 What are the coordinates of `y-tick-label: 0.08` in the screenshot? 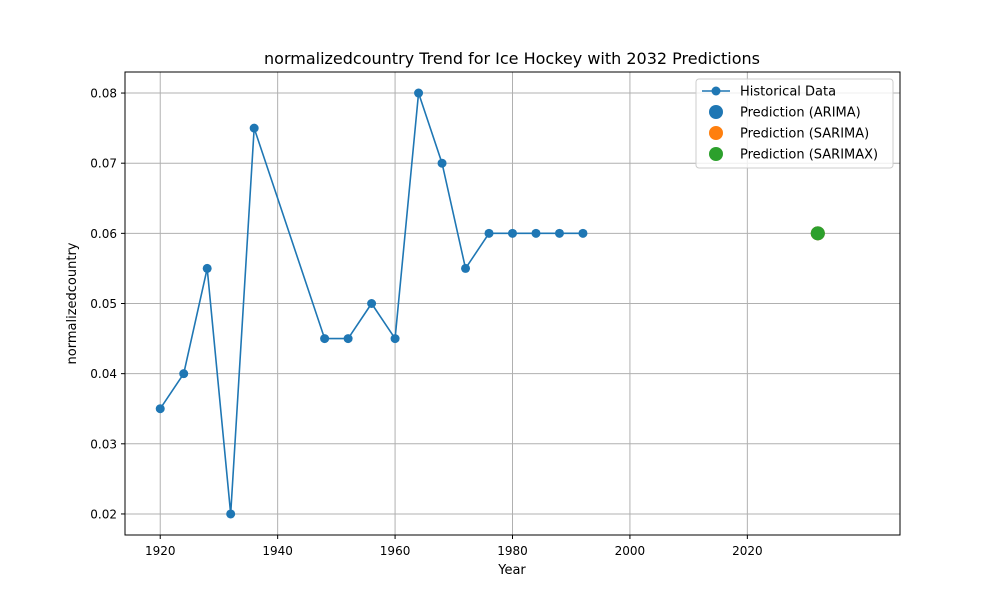 It's located at (103, 94).